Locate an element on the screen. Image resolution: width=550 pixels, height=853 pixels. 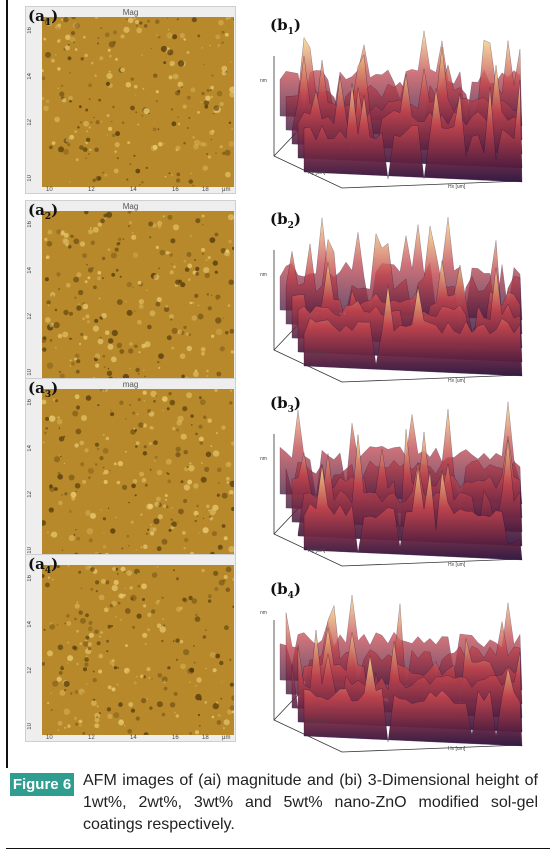
afm-title: mag is located at coordinates (130, 384).